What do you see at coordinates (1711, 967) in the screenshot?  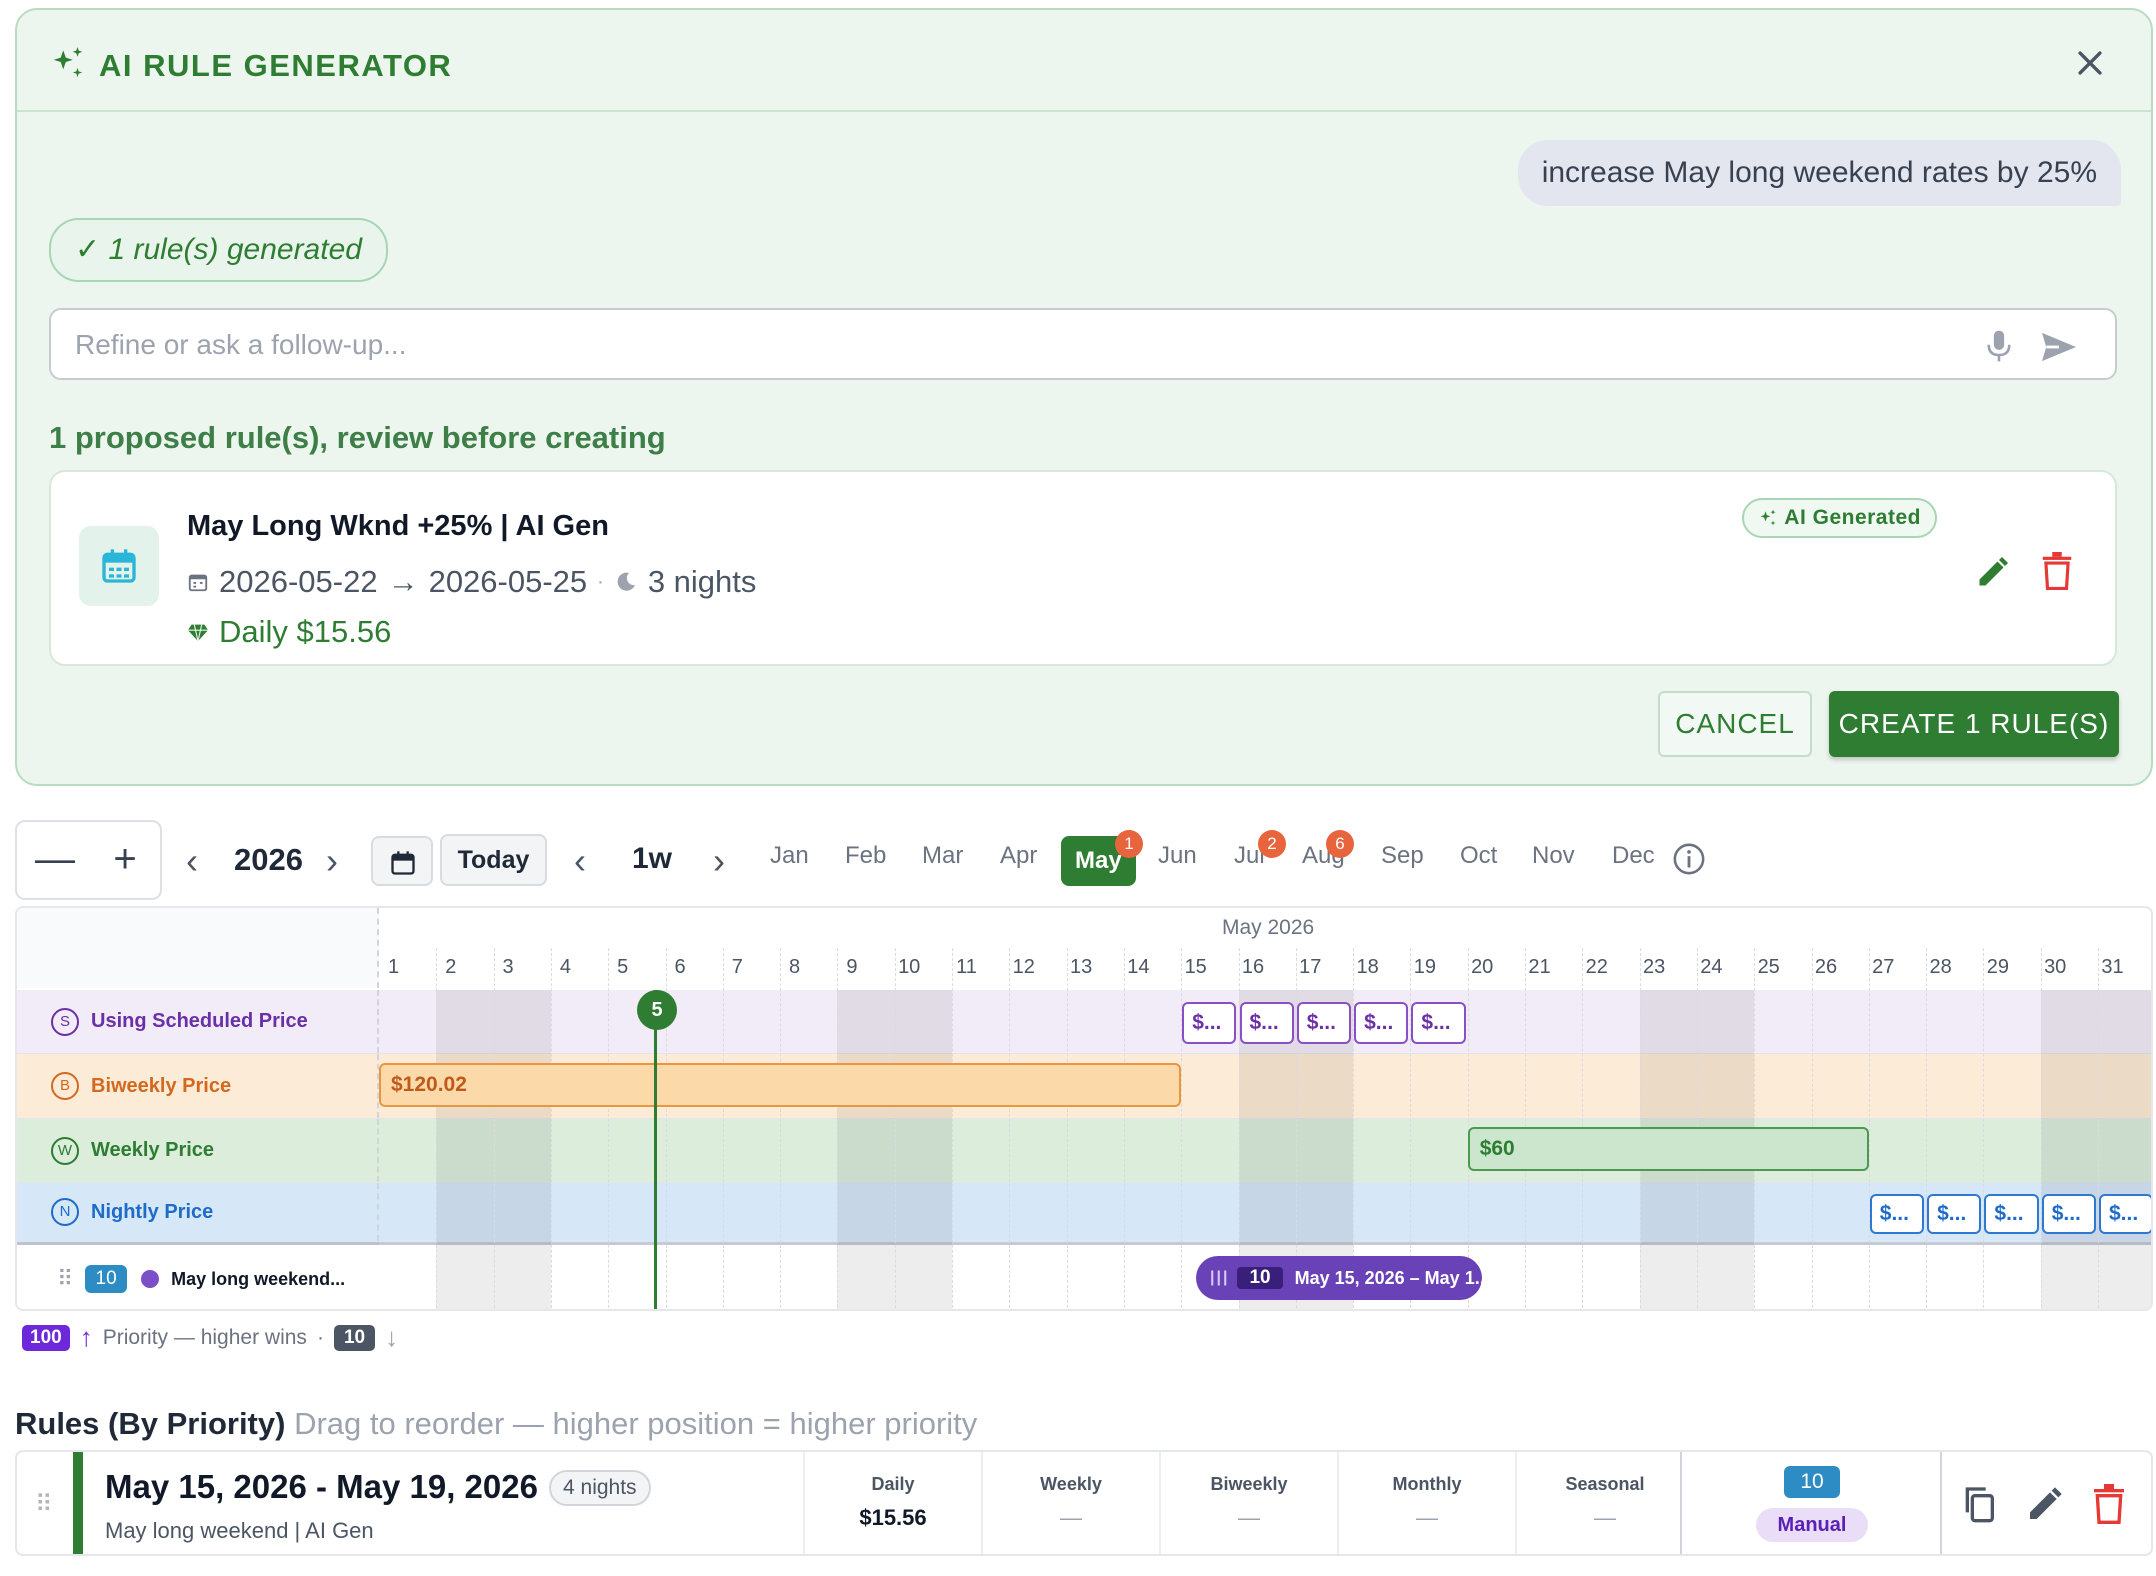 I see `day-number: 24` at bounding box center [1711, 967].